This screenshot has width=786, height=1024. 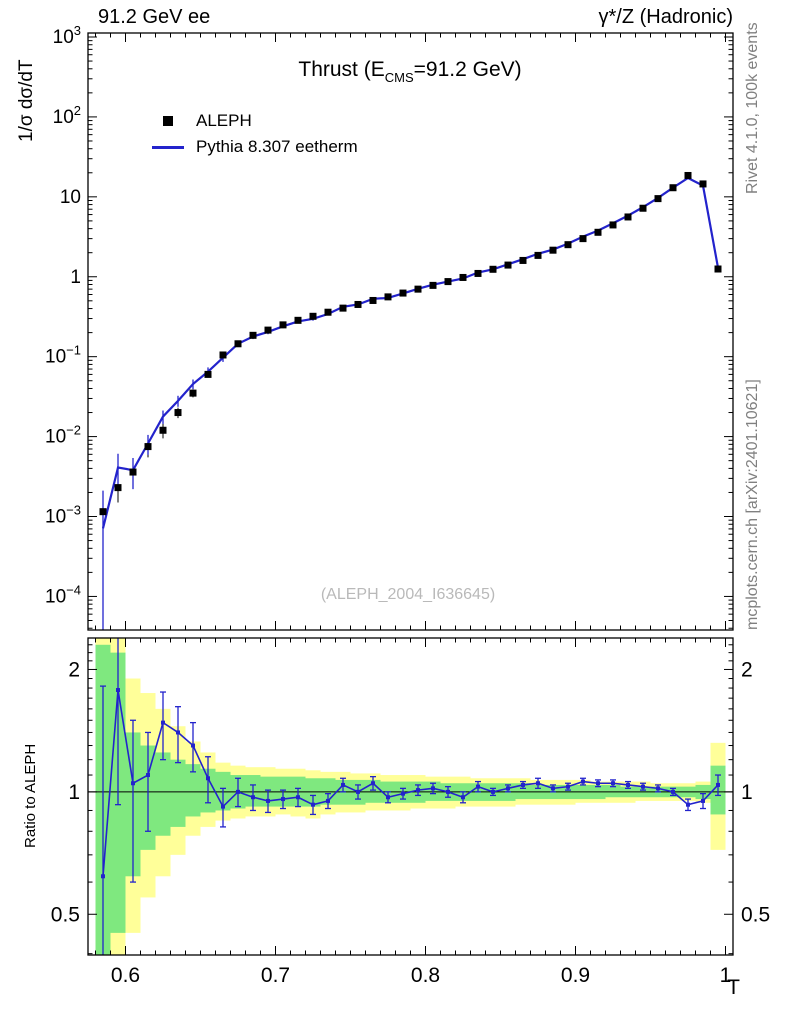 I want to click on tspan-shape: 1, so click(x=75, y=277).